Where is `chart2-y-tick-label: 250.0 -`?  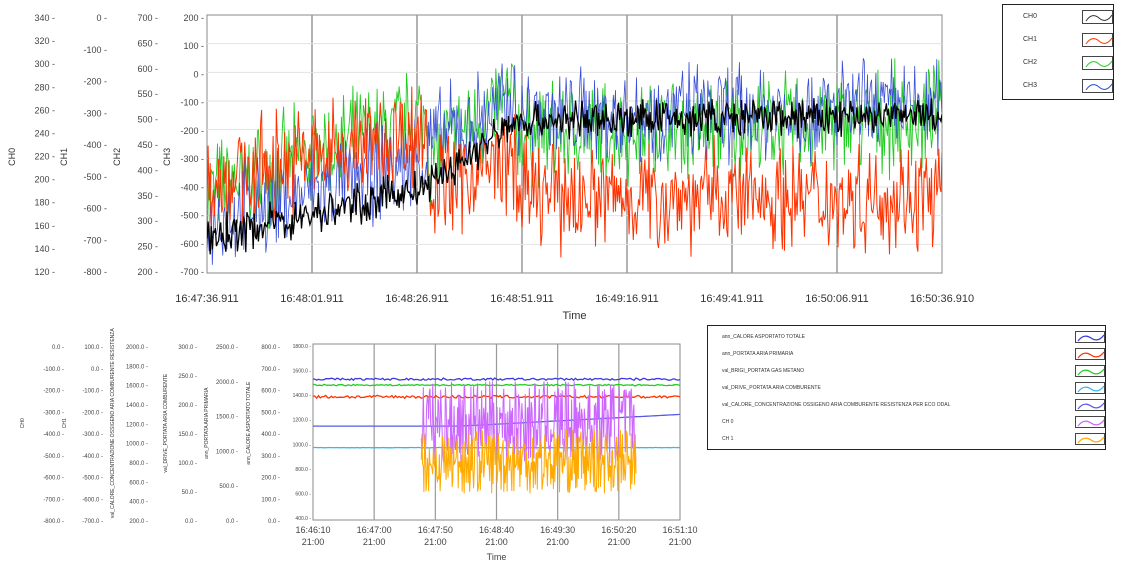 chart2-y-tick-label: 250.0 - is located at coordinates (187, 377).